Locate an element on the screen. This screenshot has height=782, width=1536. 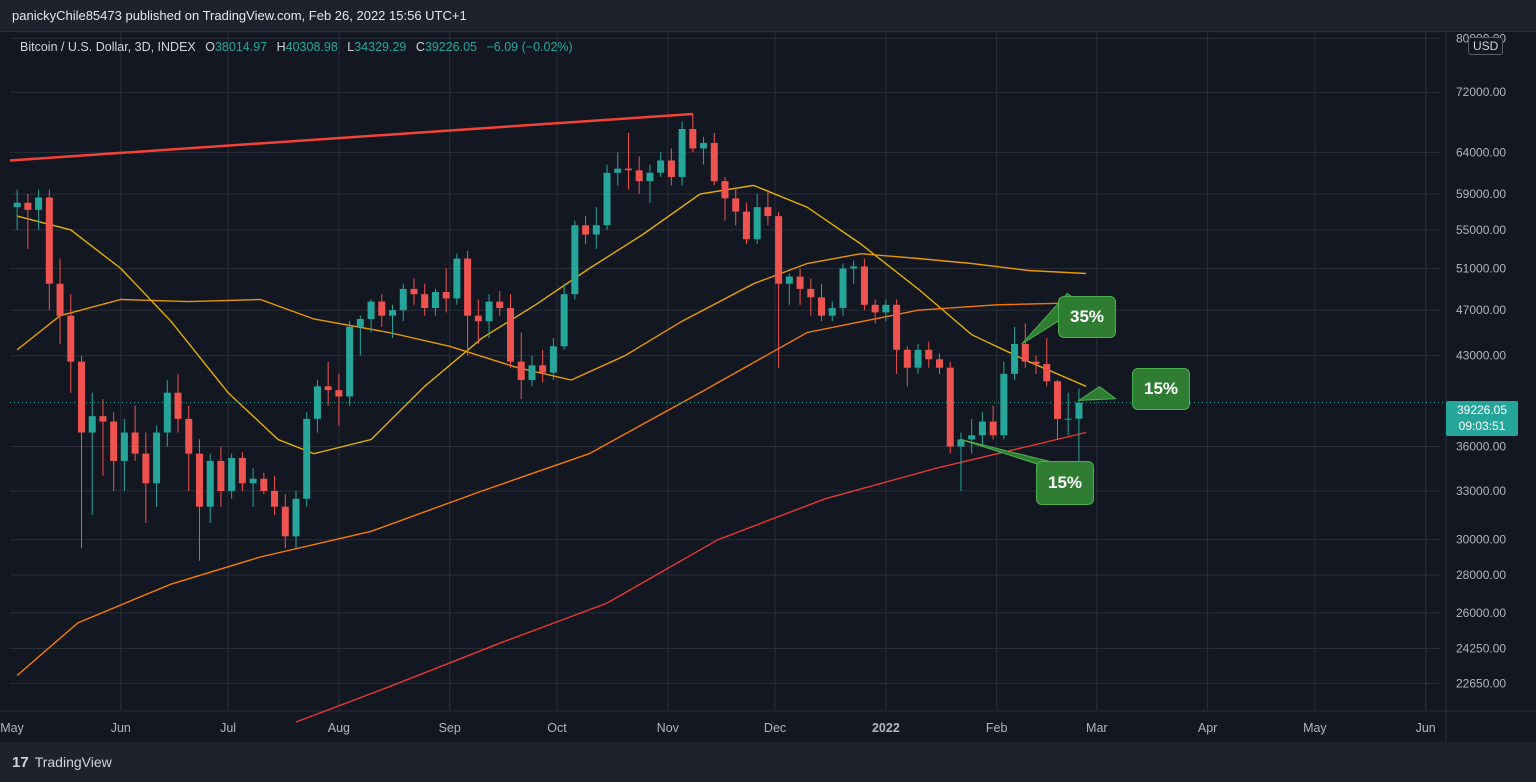
time-tick-label: Sep is located at coordinates (450, 728).